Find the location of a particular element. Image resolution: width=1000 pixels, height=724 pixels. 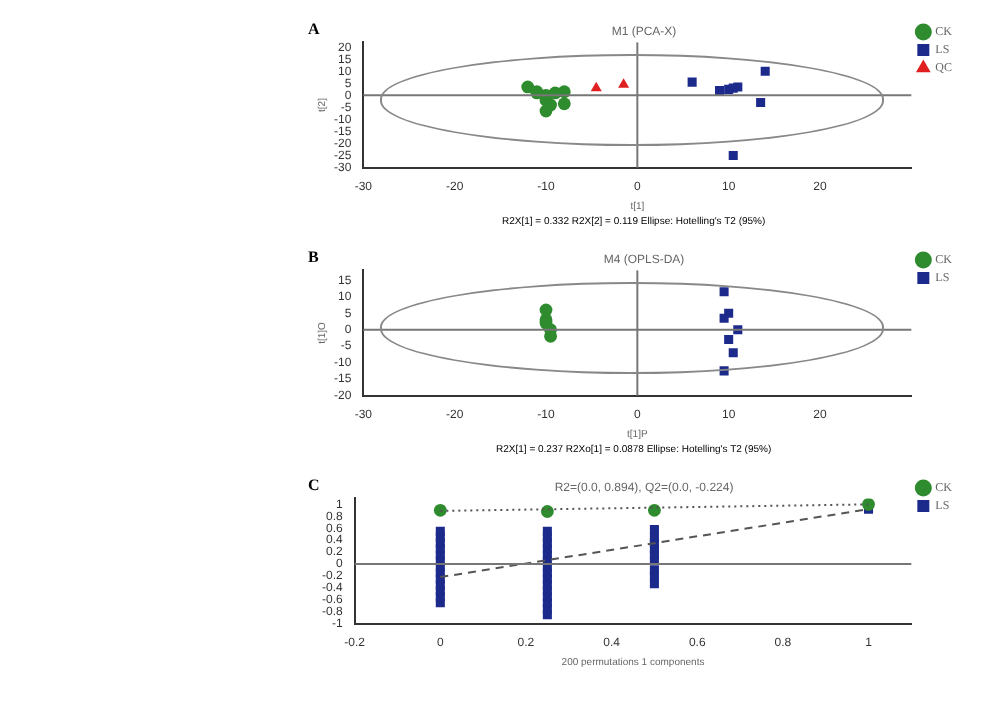

text: B is located at coordinates (313, 257).